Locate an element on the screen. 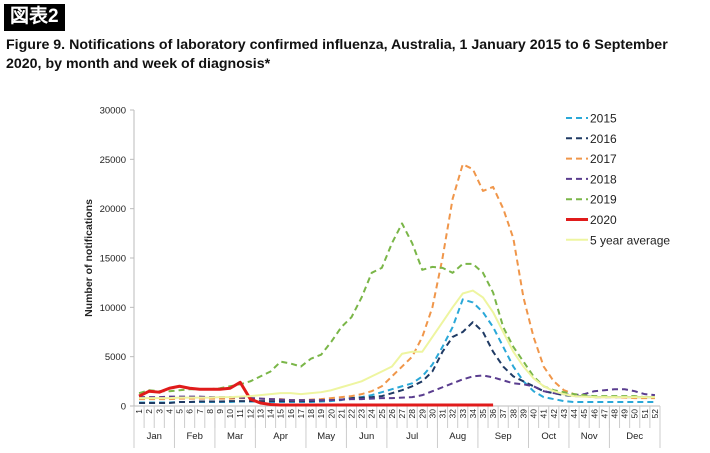  x-tick-label: 18 is located at coordinates (311, 414).